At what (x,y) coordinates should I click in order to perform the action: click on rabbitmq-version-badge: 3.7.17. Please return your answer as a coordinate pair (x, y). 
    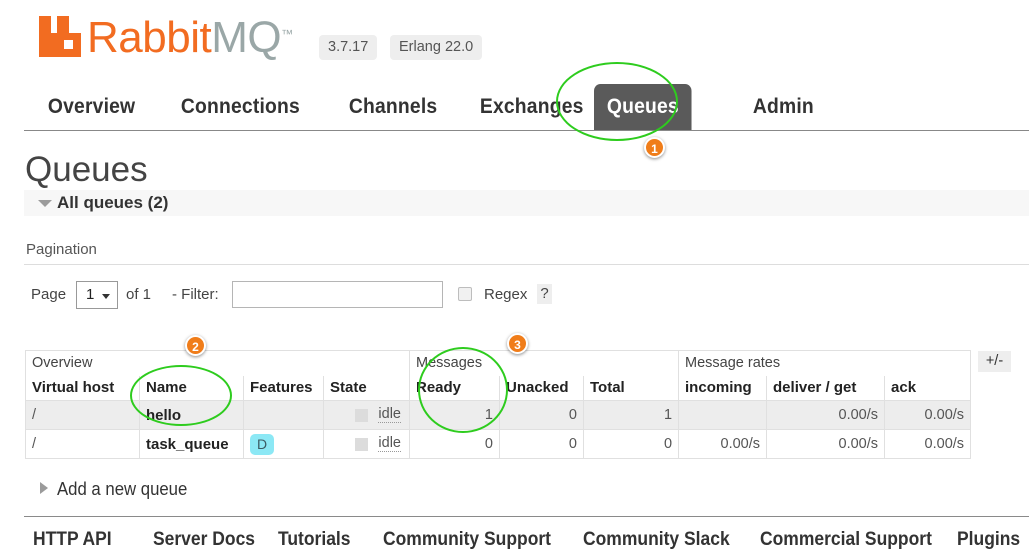
    Looking at the image, I should click on (348, 47).